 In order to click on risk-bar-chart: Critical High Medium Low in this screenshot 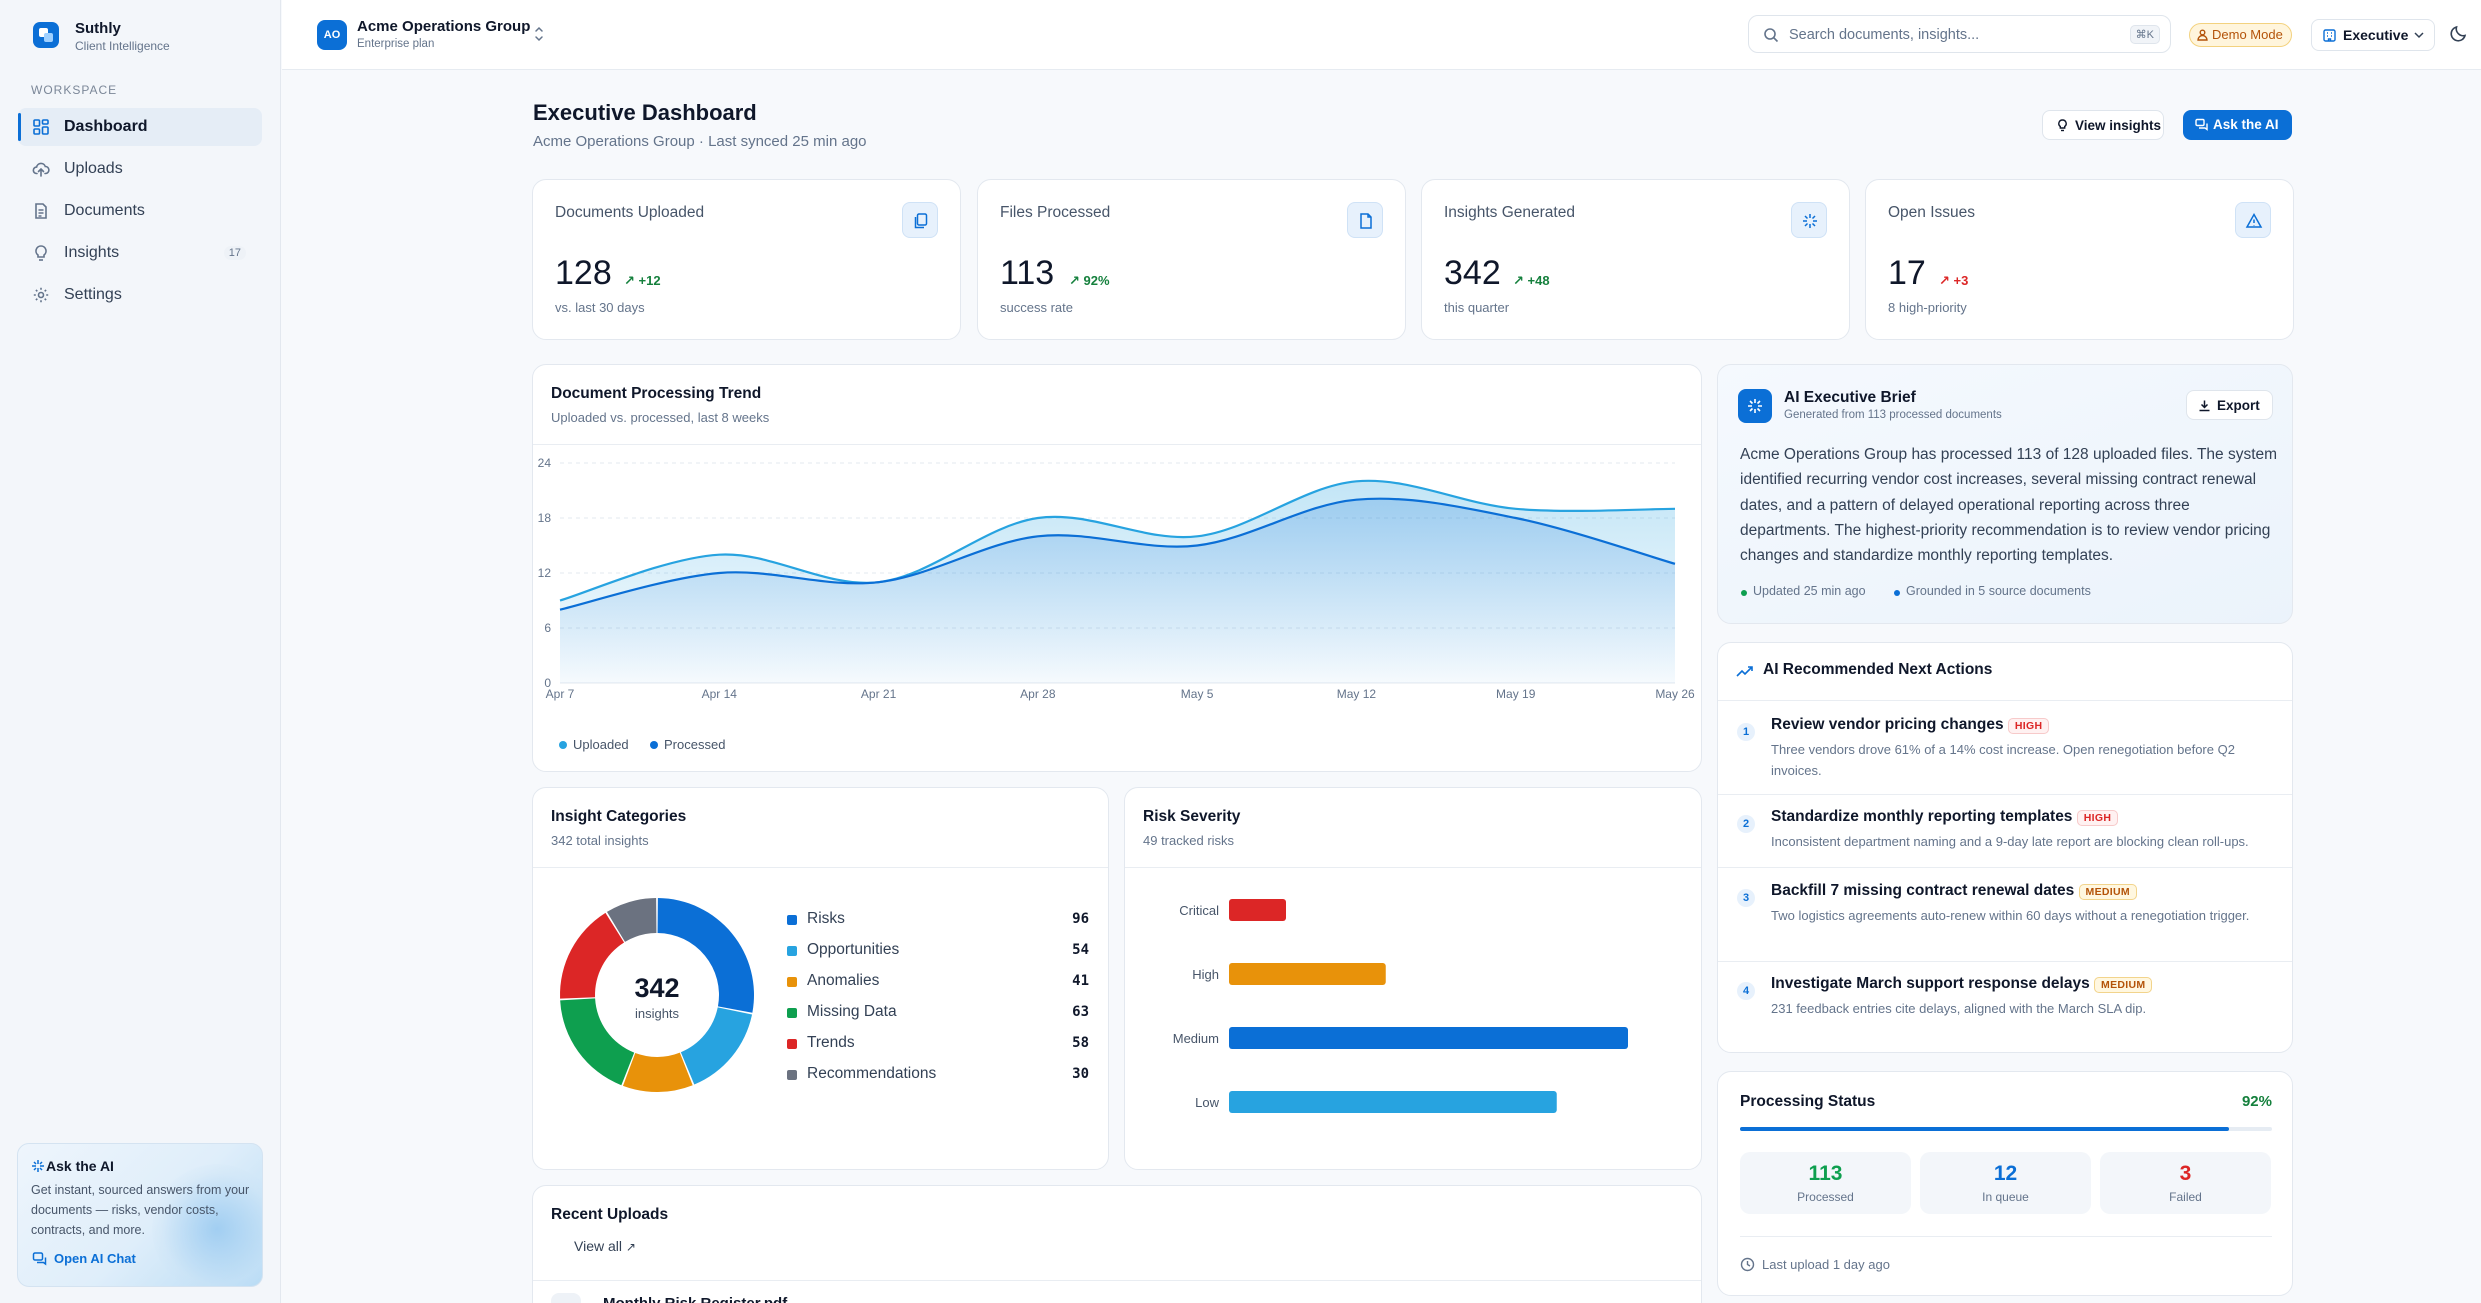, I will do `click(1413, 1013)`.